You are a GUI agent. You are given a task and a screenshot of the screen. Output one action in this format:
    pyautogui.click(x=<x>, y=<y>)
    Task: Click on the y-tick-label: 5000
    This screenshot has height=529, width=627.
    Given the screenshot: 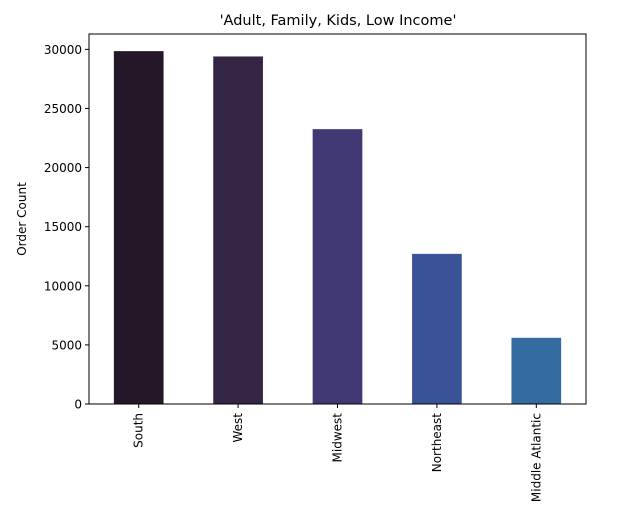 What is the action you would take?
    pyautogui.click(x=66, y=345)
    